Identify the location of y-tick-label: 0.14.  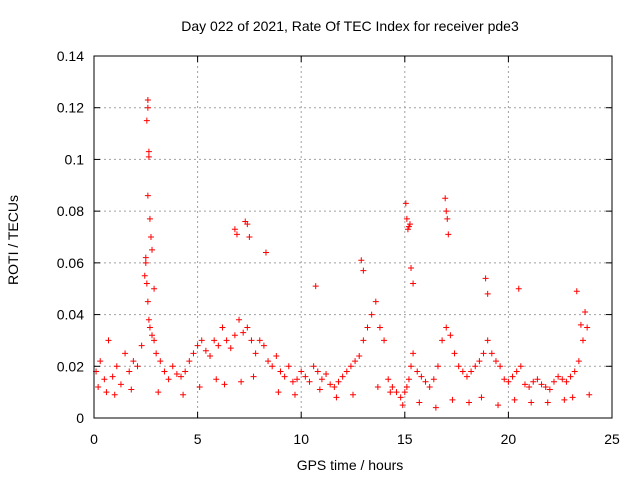
(70, 56).